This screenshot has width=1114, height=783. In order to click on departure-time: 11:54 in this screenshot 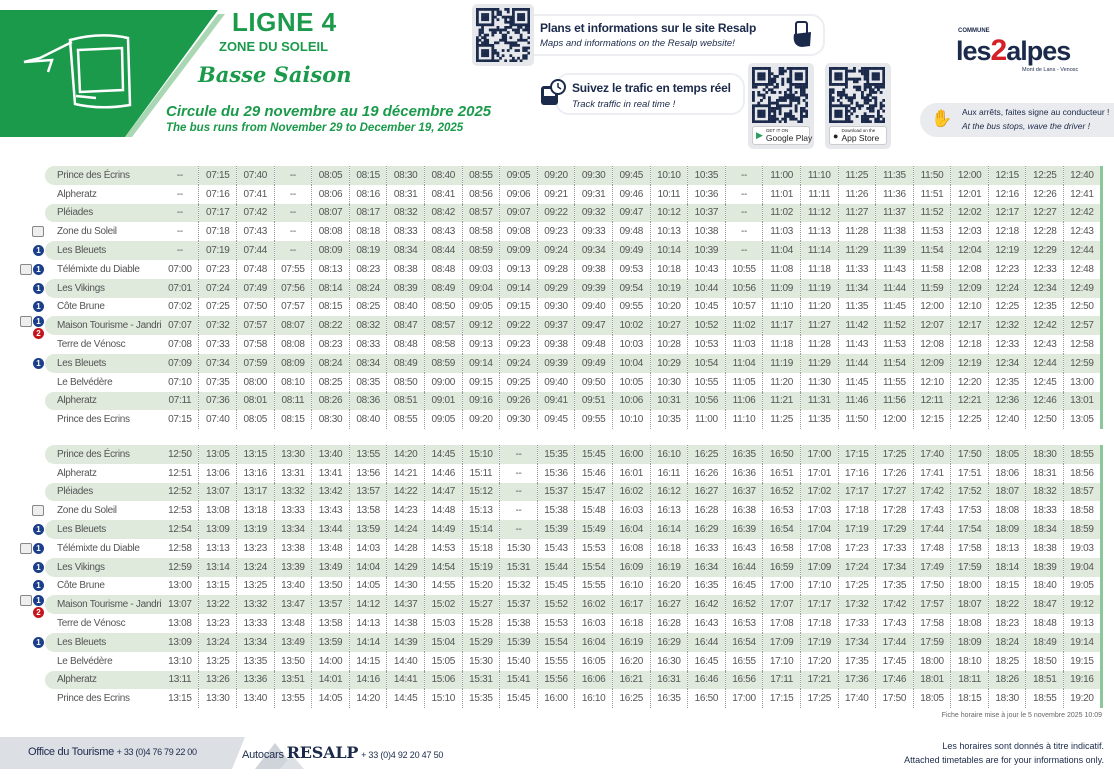, I will do `click(932, 250)`.